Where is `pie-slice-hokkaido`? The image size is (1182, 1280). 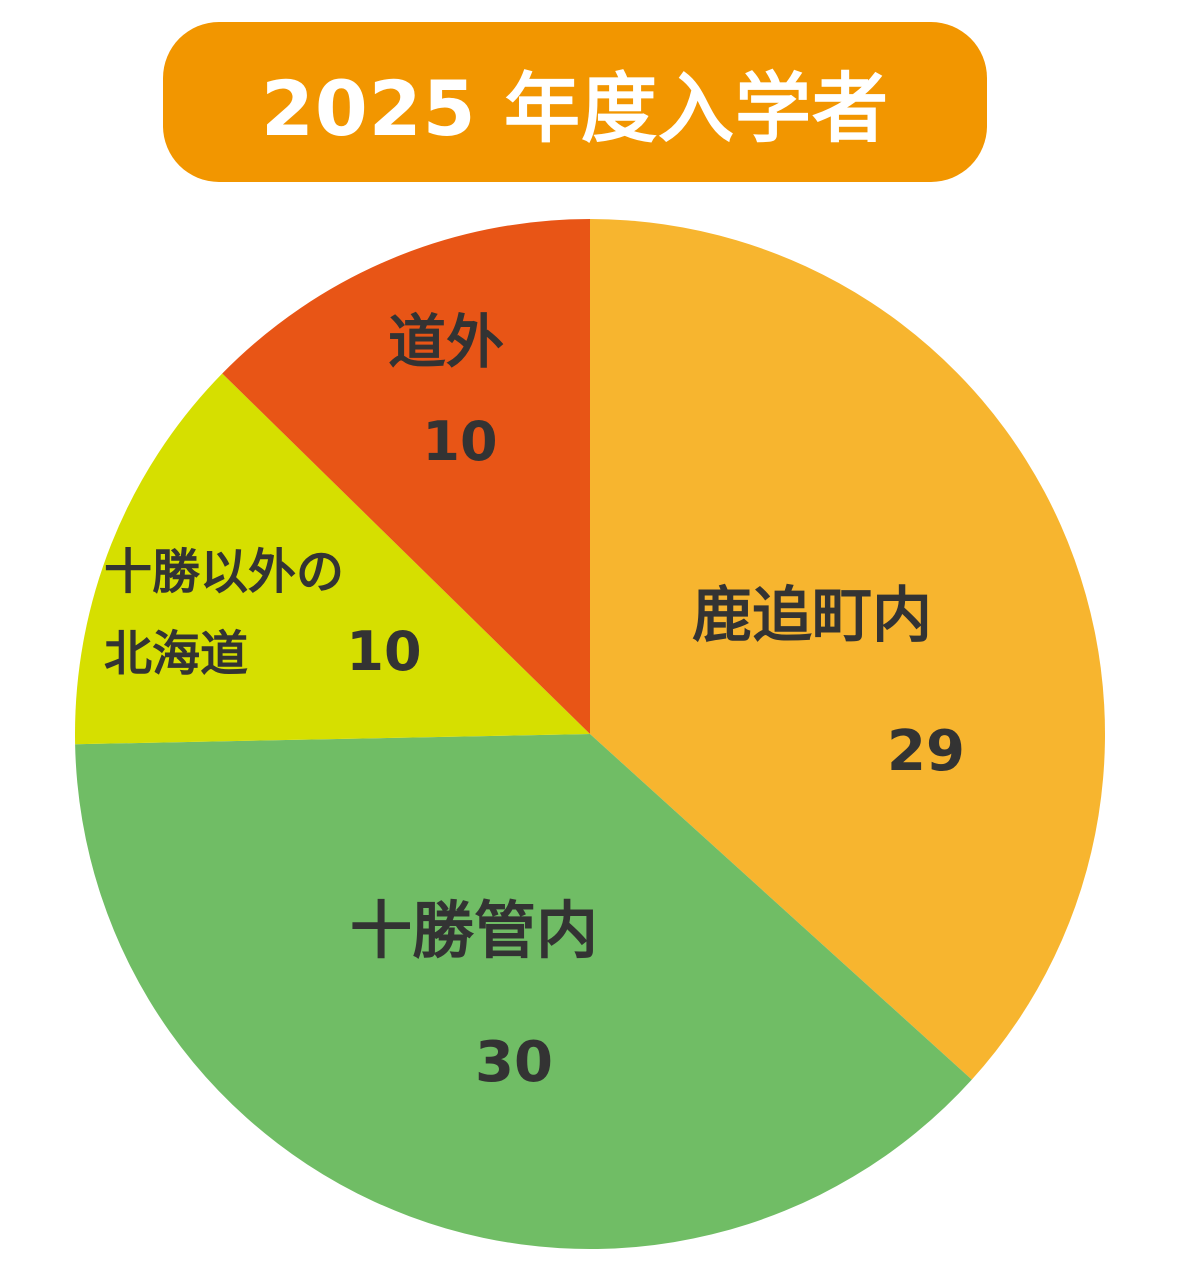
pie-slice-hokkaido is located at coordinates (332, 559).